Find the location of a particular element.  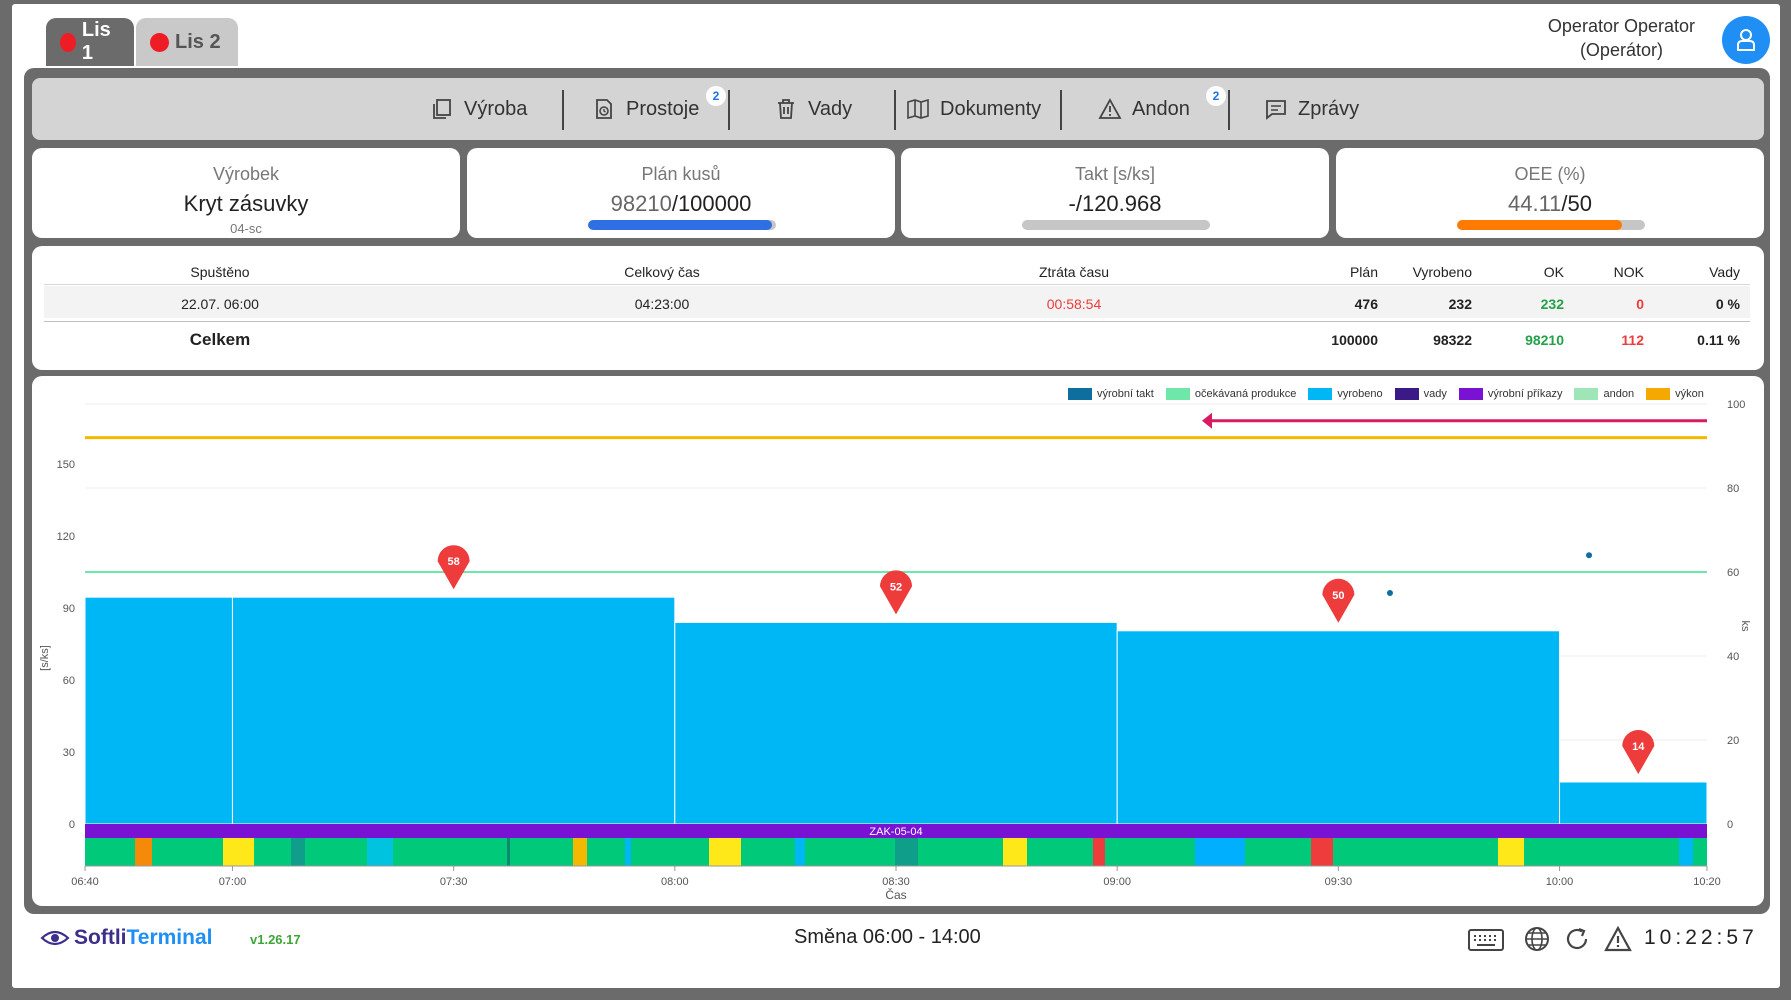

defect-marker-label: 14 is located at coordinates (1638, 747).